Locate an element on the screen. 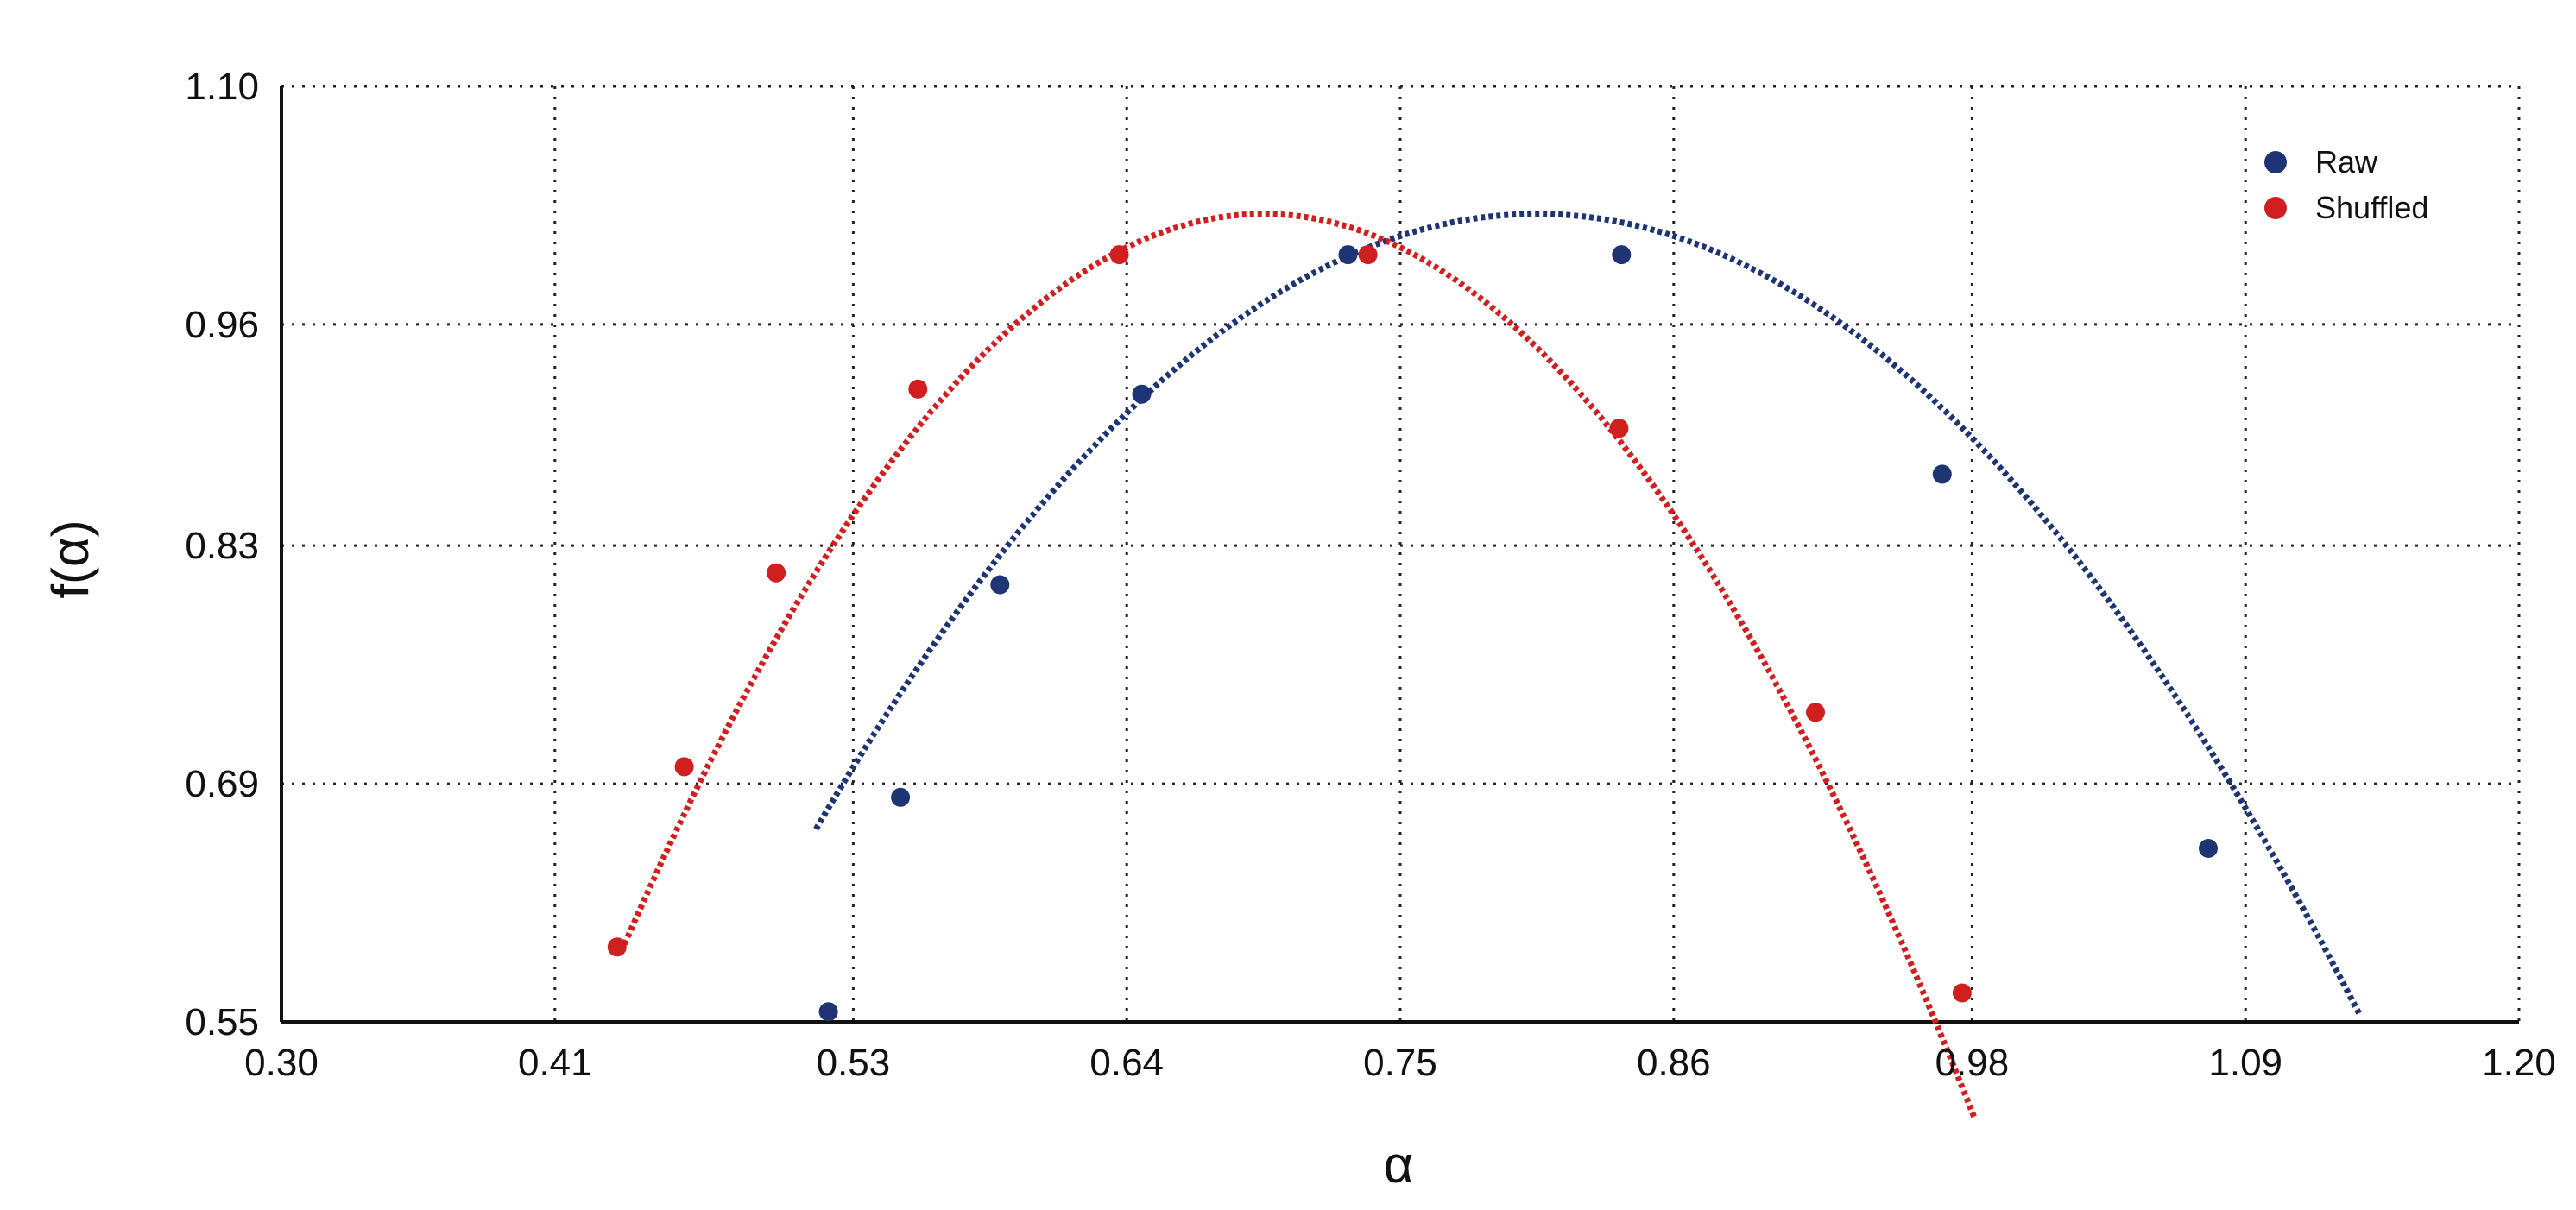 Image resolution: width=2576 pixels, height=1210 pixels. y-tick-label: 1.10 is located at coordinates (222, 87).